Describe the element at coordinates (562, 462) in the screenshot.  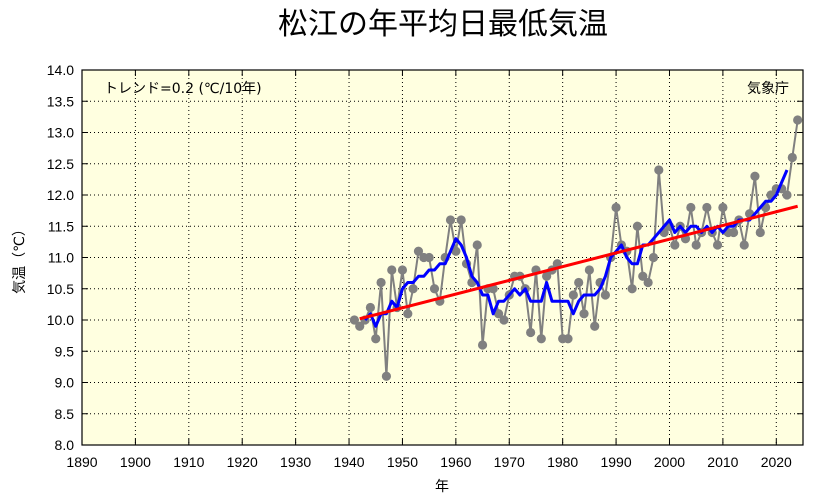
I see `x-tick-label: 1980` at that location.